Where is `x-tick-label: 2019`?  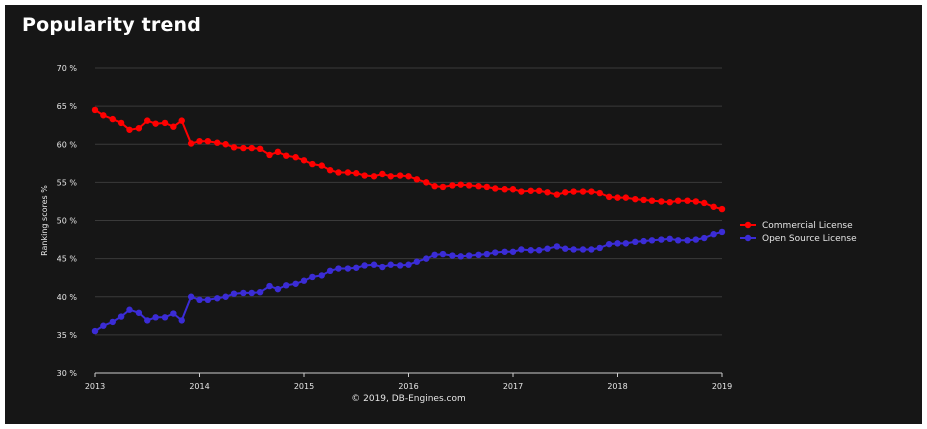 x-tick-label: 2019 is located at coordinates (722, 386).